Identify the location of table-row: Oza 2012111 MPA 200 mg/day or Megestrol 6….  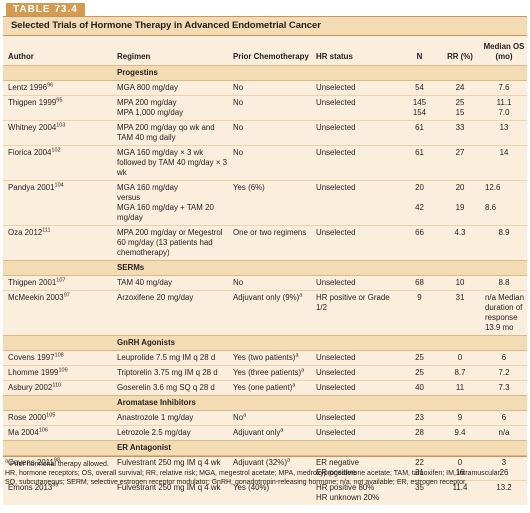
(265, 242).